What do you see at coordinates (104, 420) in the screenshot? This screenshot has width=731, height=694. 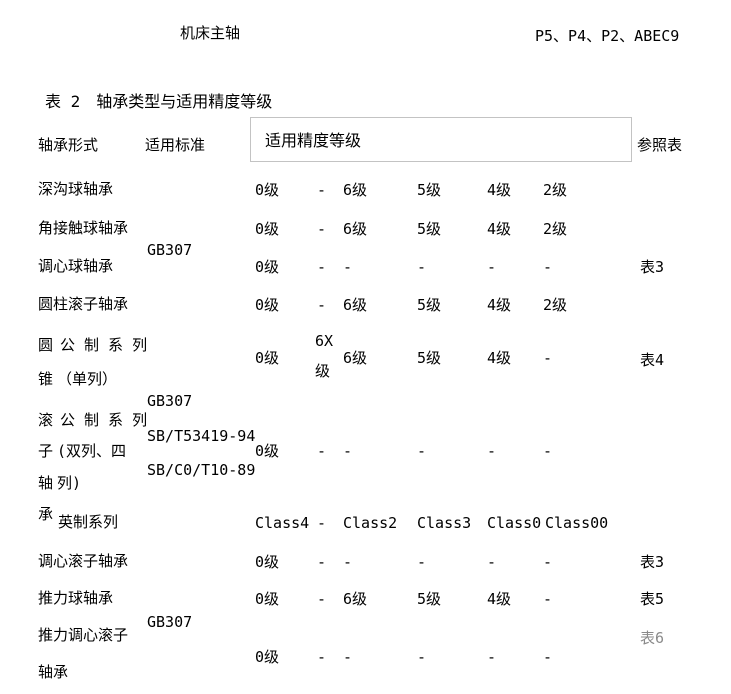 I see `row-label-metric-multi-line1: 公 制 系 列` at bounding box center [104, 420].